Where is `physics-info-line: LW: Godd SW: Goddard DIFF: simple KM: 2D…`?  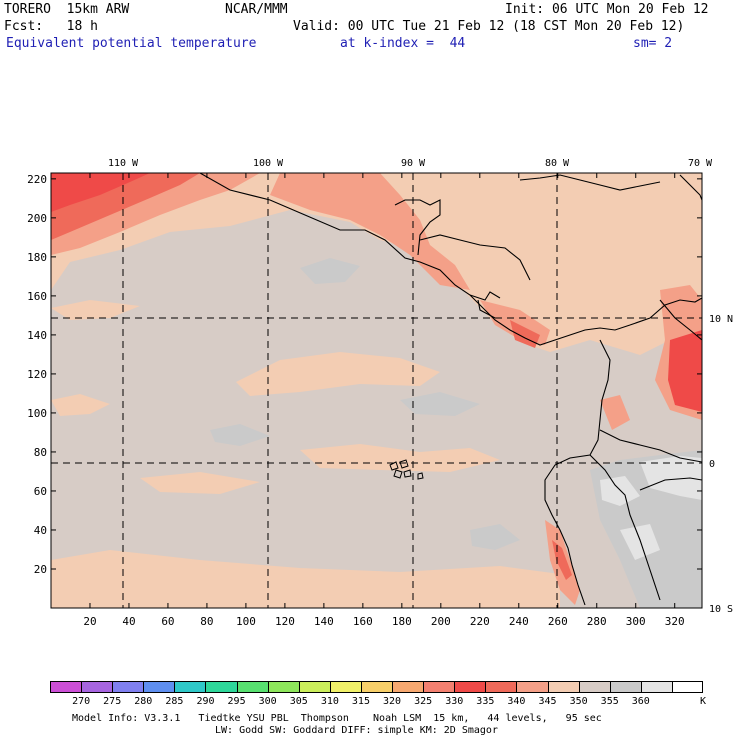 physics-info-line: LW: Godd SW: Goddard DIFF: simple KM: 2D… is located at coordinates (356, 730).